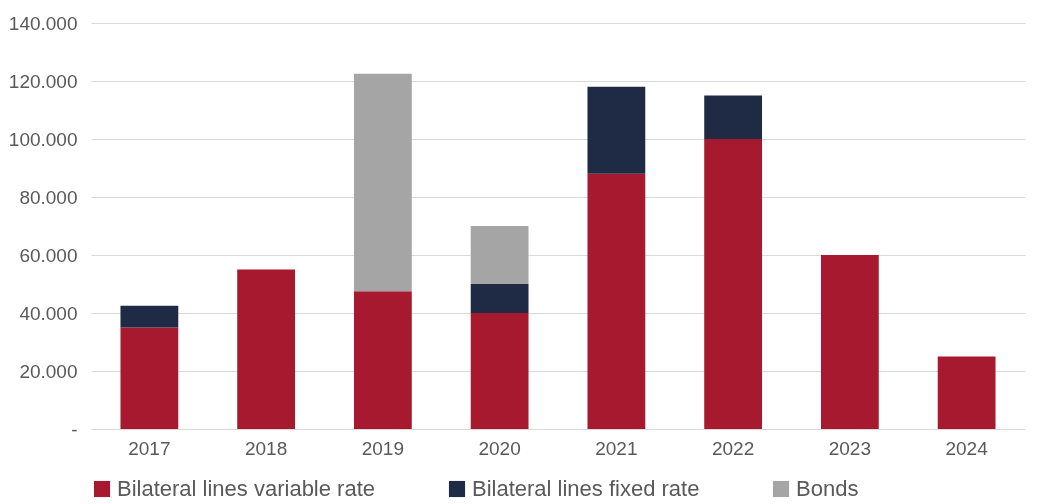 The width and height of the screenshot is (1045, 504). Describe the element at coordinates (499, 448) in the screenshot. I see `x-tick-label: 2020` at that location.